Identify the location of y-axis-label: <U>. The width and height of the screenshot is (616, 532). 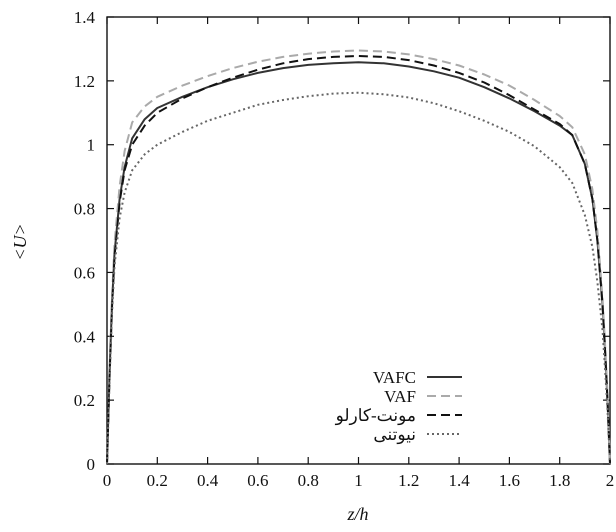
(20, 241).